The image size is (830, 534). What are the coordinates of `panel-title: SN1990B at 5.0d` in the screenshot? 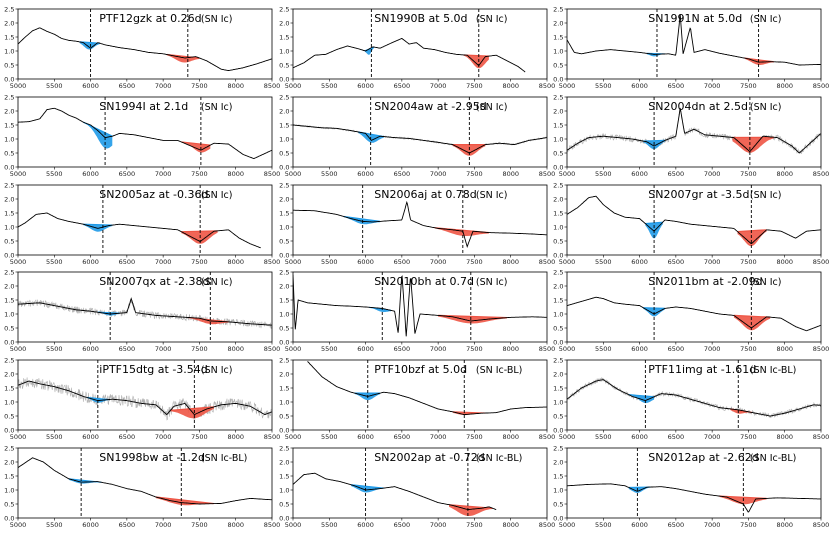 It's located at (420, 18).